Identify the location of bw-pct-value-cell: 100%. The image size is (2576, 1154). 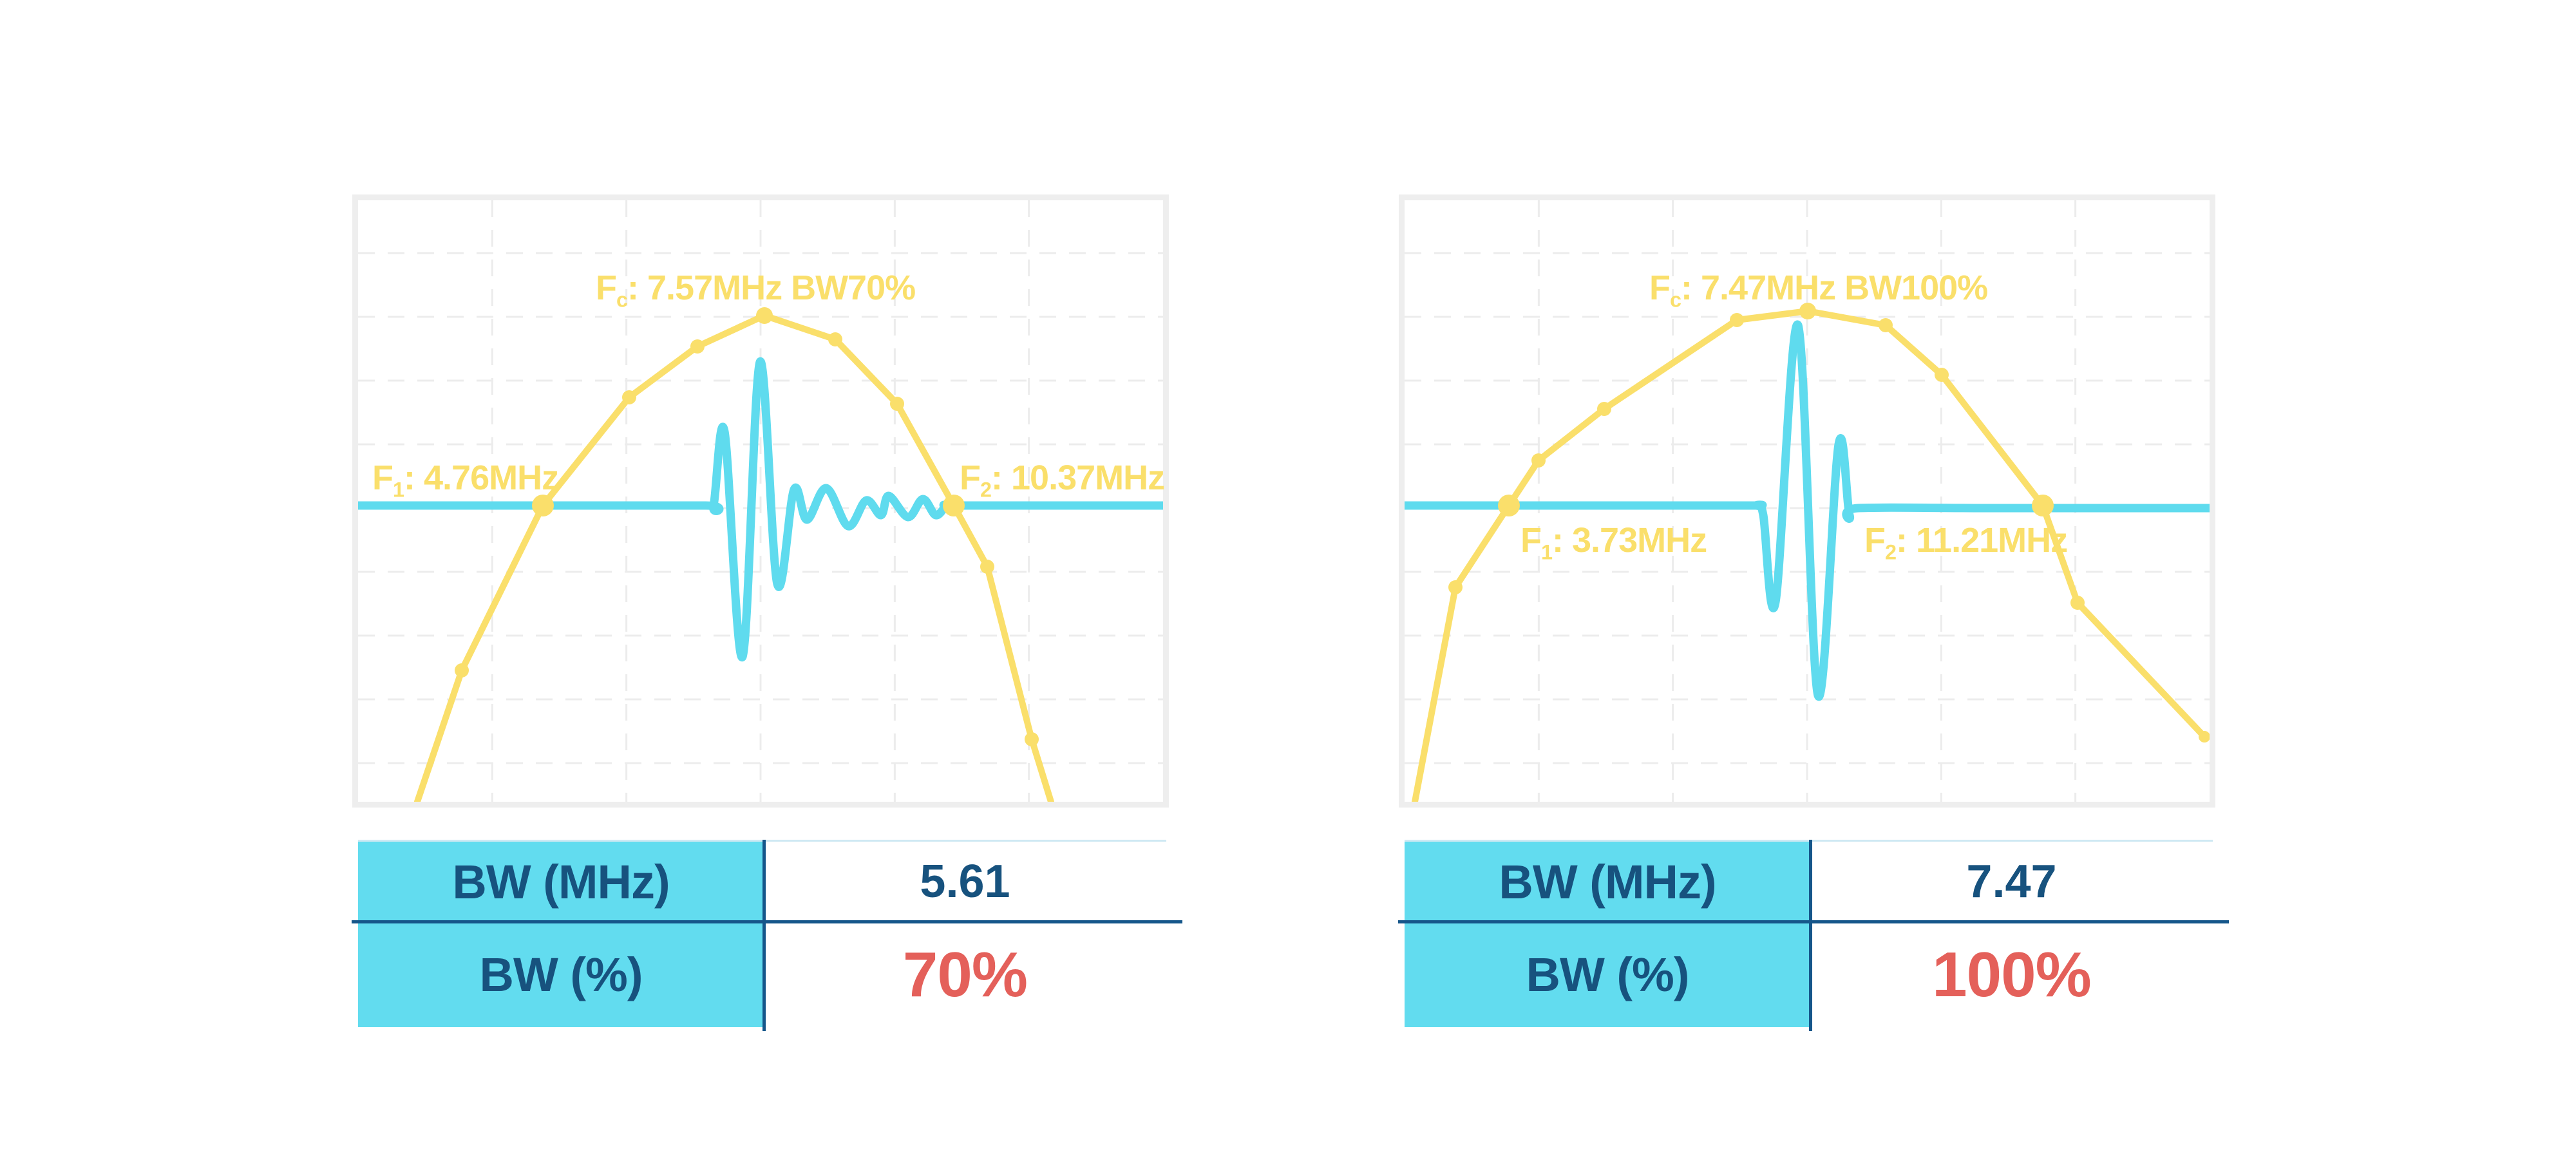
(2012, 974).